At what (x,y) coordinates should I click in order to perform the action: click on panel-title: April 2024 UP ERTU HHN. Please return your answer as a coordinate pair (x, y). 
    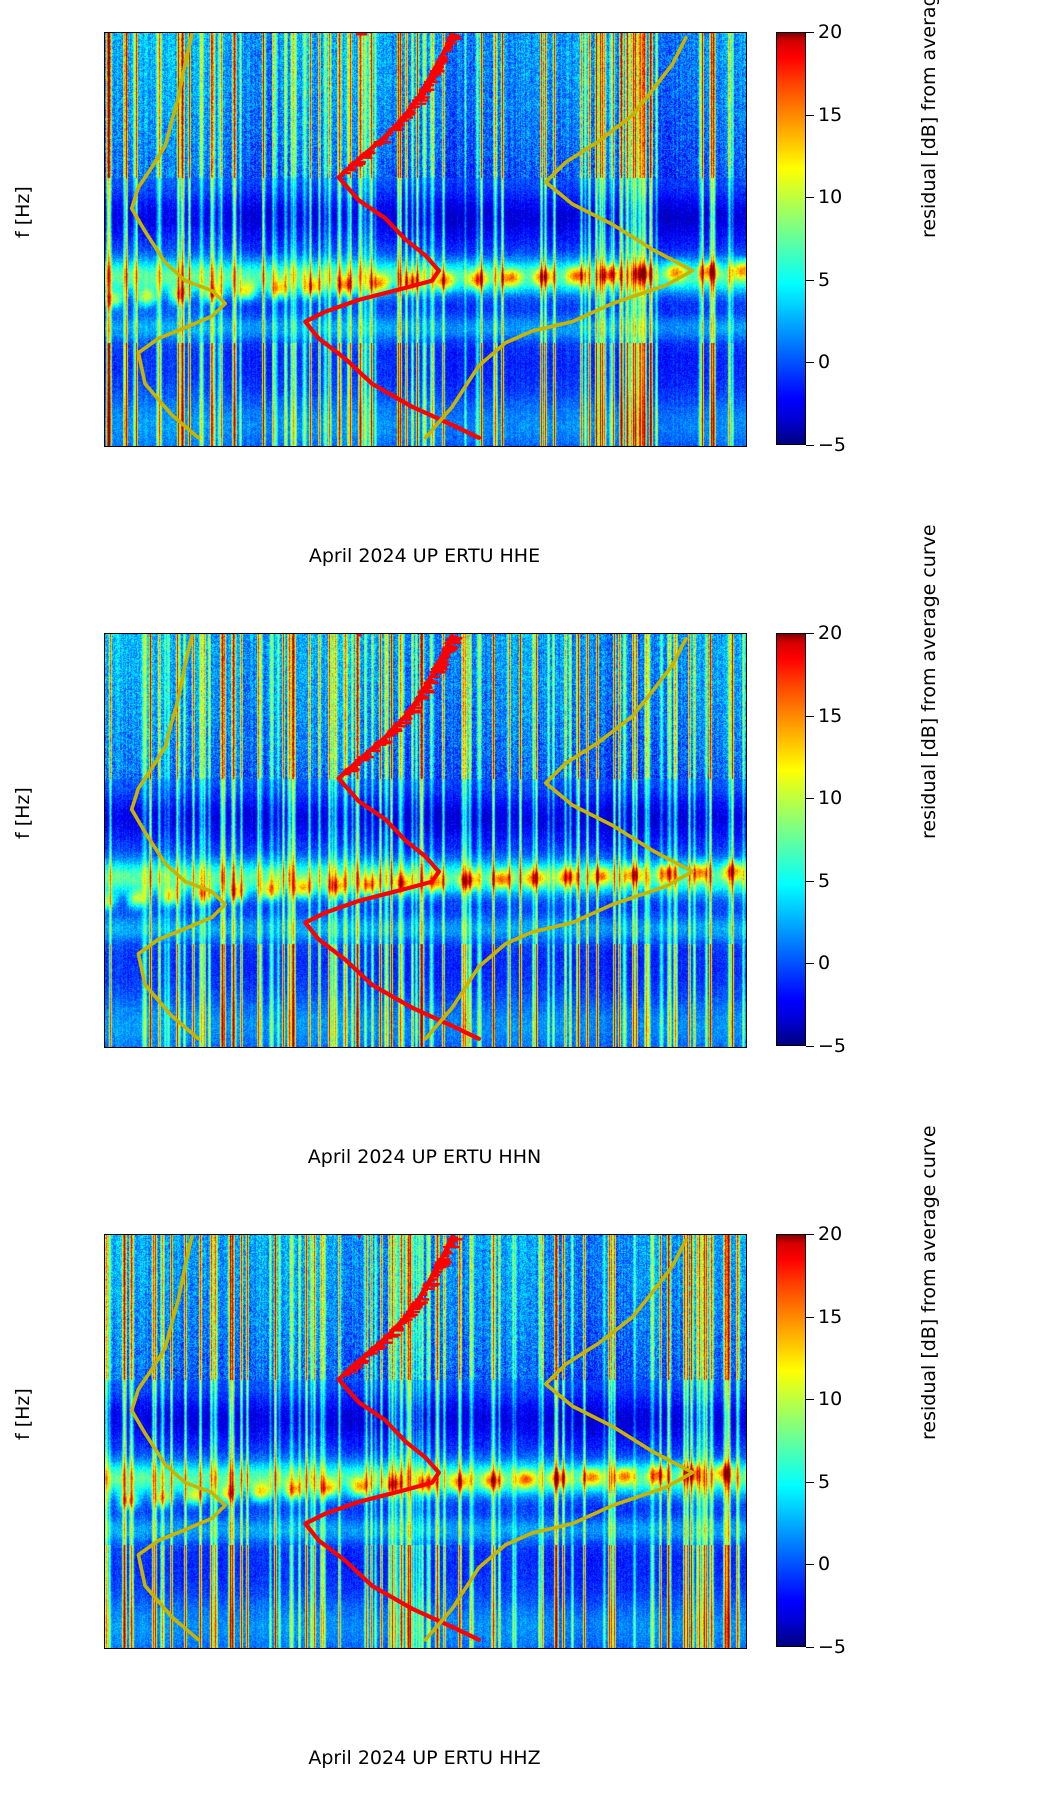
    Looking at the image, I should click on (424, 1157).